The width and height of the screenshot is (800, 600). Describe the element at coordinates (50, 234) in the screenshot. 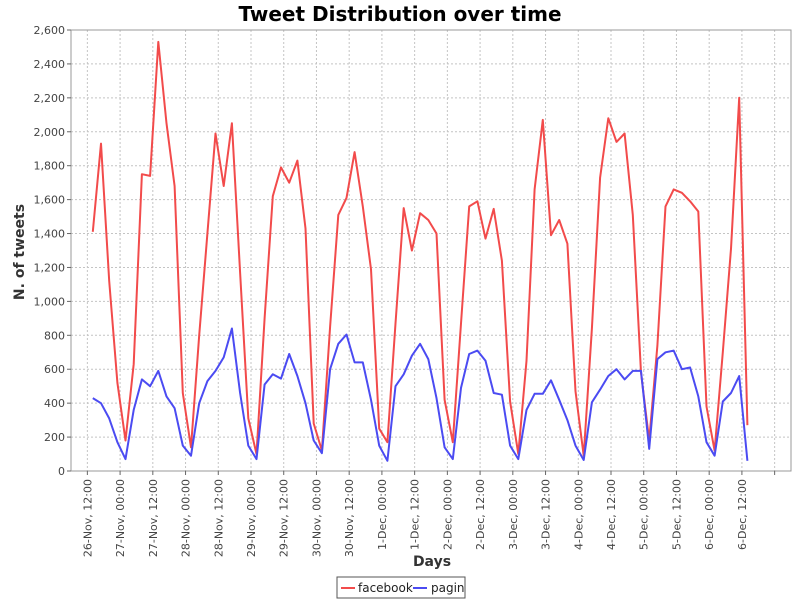

I see `y-tick-label: 1,400` at that location.